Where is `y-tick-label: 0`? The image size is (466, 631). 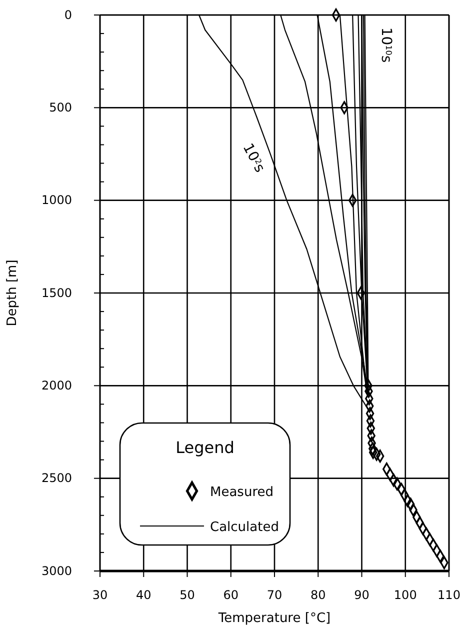 y-tick-label: 0 is located at coordinates (68, 15).